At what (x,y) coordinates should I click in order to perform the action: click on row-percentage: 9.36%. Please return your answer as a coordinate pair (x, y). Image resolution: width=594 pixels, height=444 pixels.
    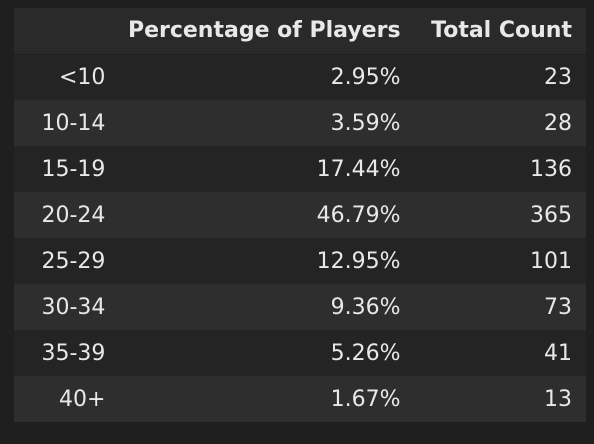
    Looking at the image, I should click on (365, 307).